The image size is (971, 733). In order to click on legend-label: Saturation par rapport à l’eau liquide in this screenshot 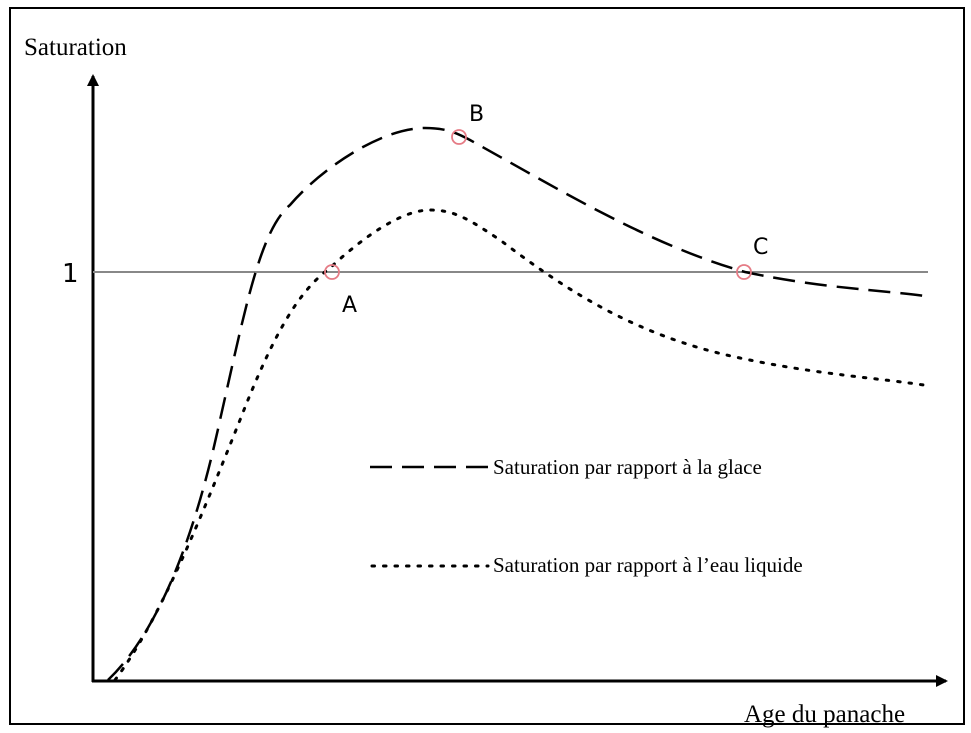, I will do `click(648, 565)`.